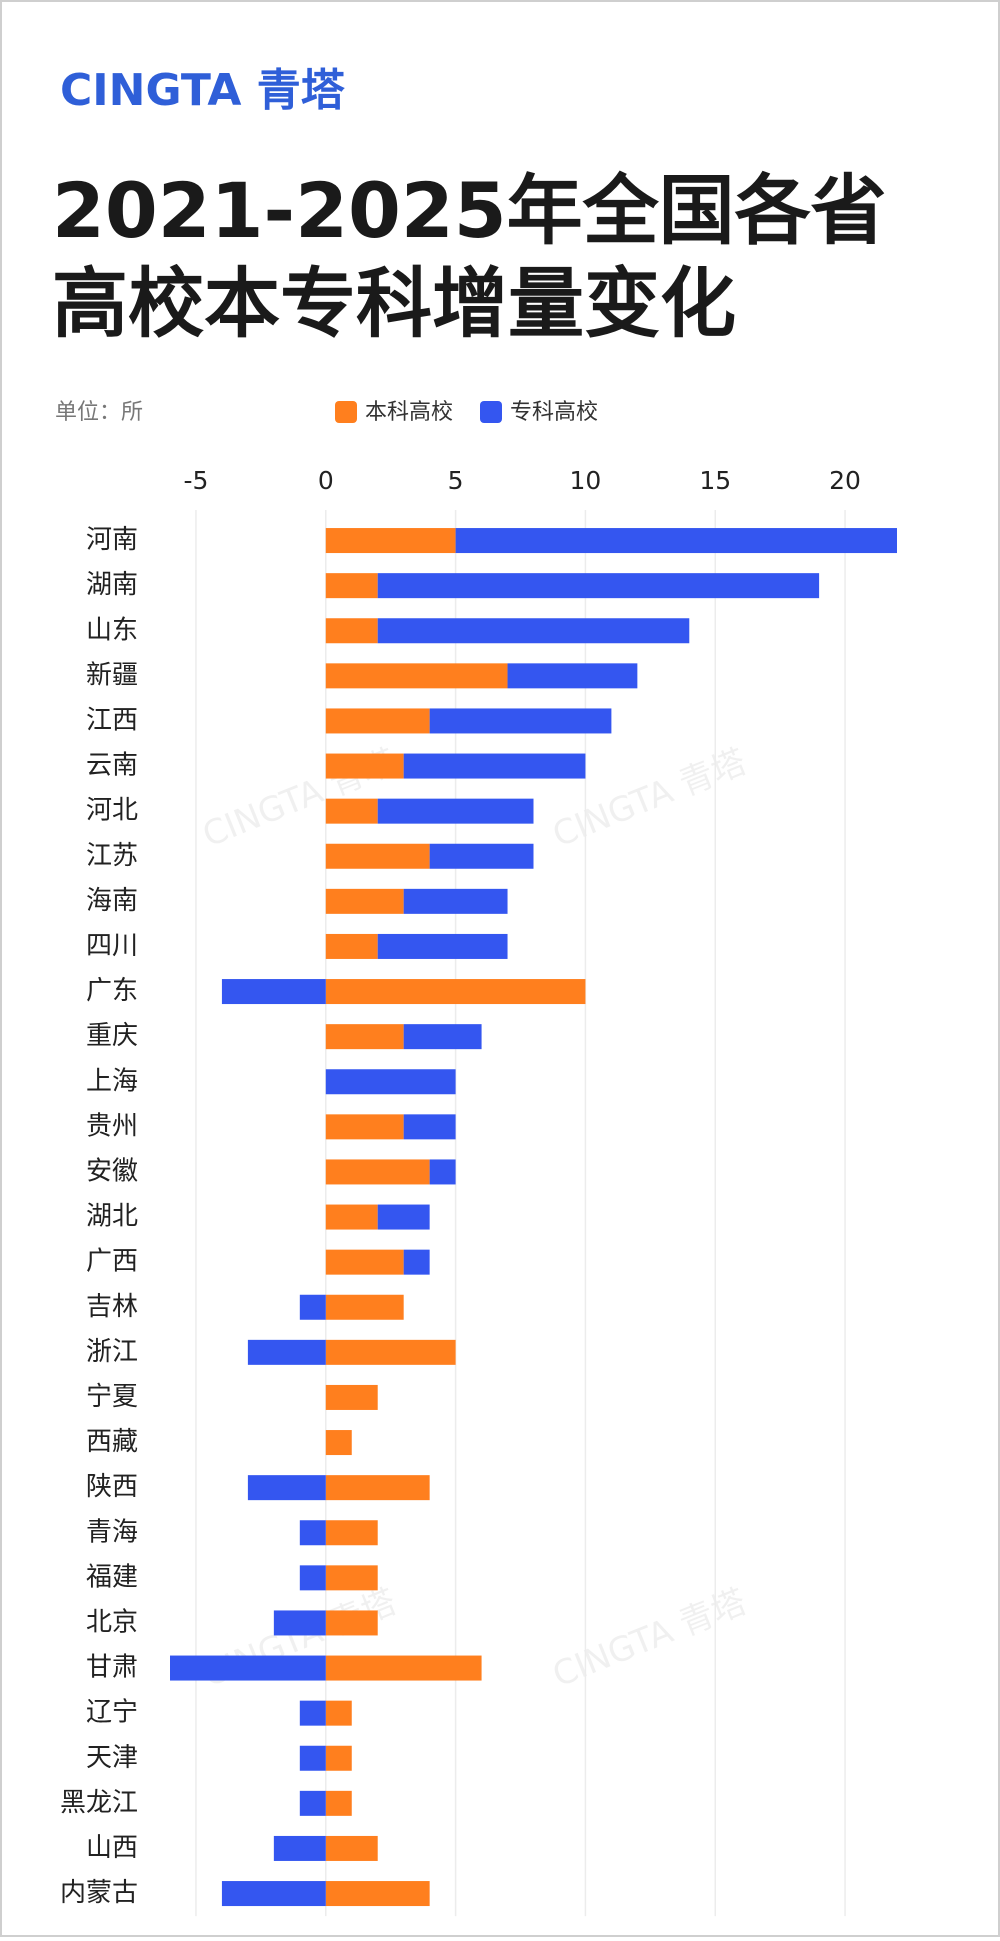 The width and height of the screenshot is (1000, 1941). I want to click on y-tick-label: 西藏, so click(112, 1442).